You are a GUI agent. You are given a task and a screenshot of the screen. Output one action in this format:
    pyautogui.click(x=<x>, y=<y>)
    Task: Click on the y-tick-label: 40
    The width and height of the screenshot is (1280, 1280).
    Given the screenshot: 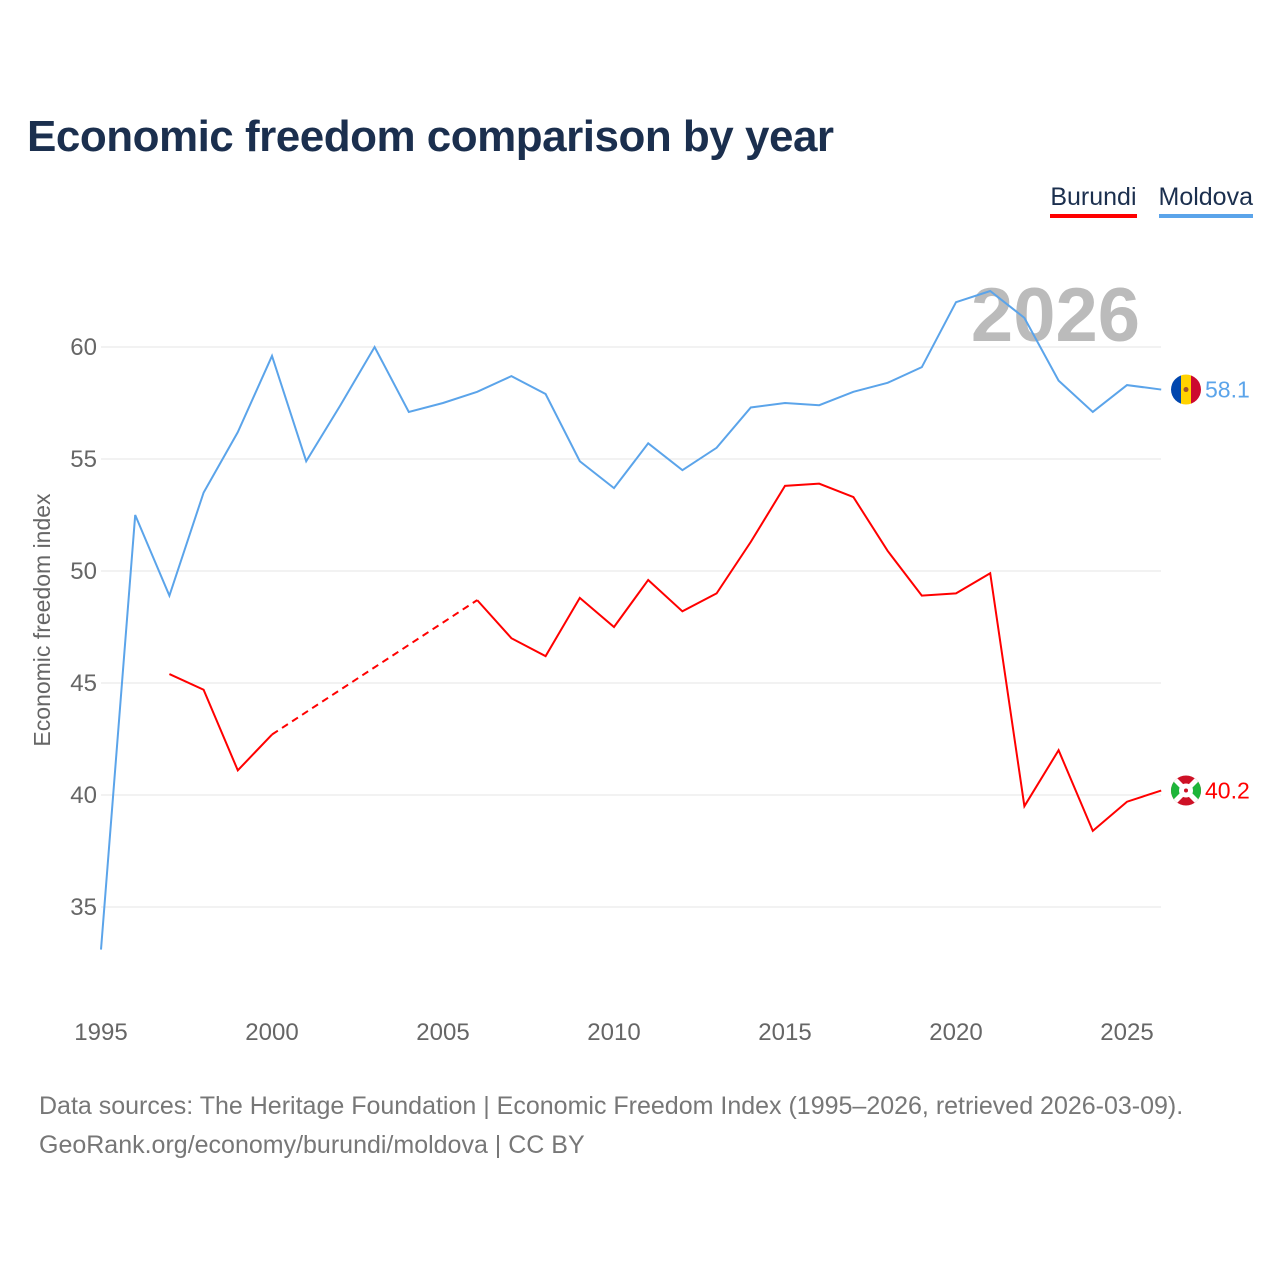 What is the action you would take?
    pyautogui.click(x=83, y=795)
    